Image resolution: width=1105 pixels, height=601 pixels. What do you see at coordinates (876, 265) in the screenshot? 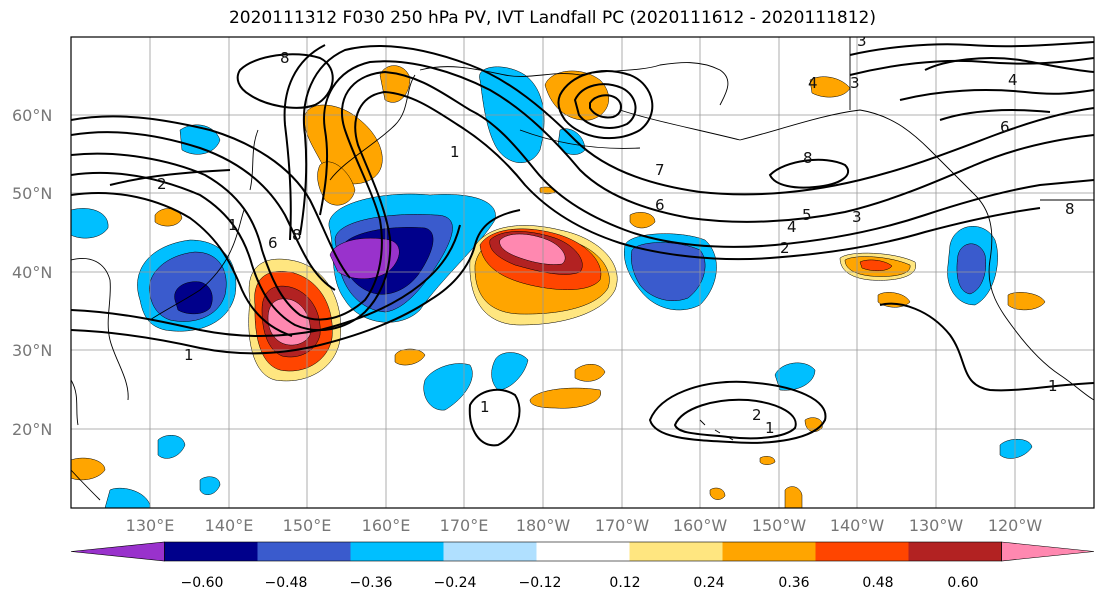
I see `fill-east-pac-pos3` at bounding box center [876, 265].